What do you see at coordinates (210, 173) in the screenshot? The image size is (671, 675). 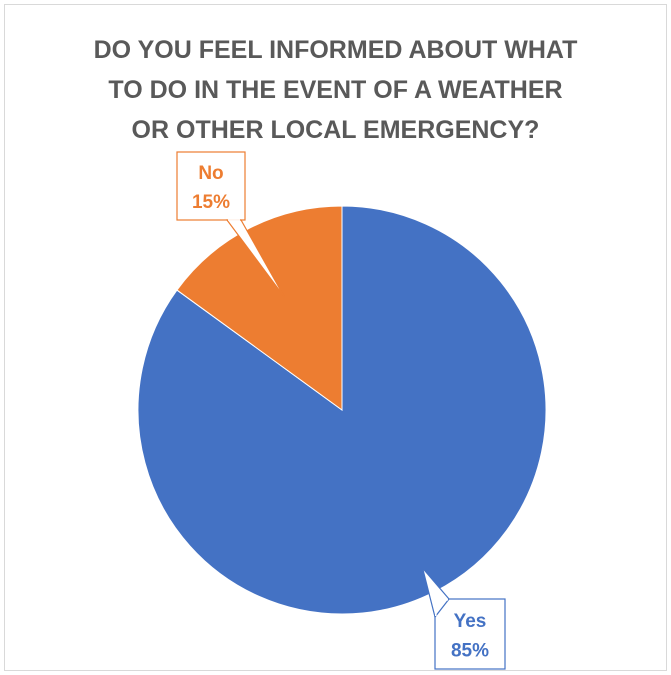 I see `data-label-category: No` at bounding box center [210, 173].